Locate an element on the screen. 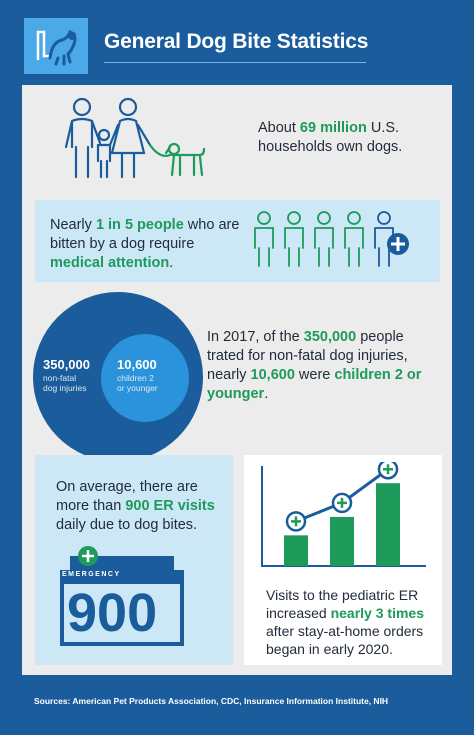 Image resolution: width=474 pixels, height=735 pixels. stat3-h3: children 2 or younger is located at coordinates (314, 384).